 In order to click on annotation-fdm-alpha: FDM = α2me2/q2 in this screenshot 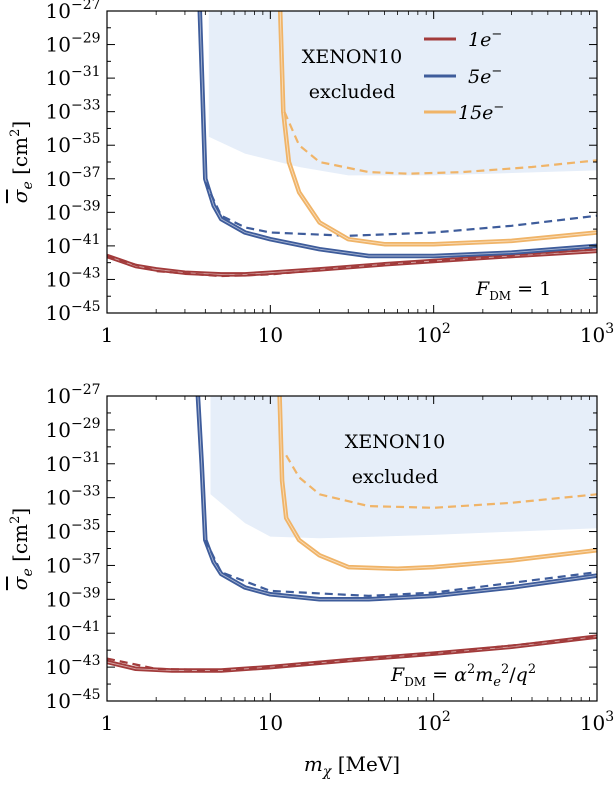, I will do `click(463, 676)`.